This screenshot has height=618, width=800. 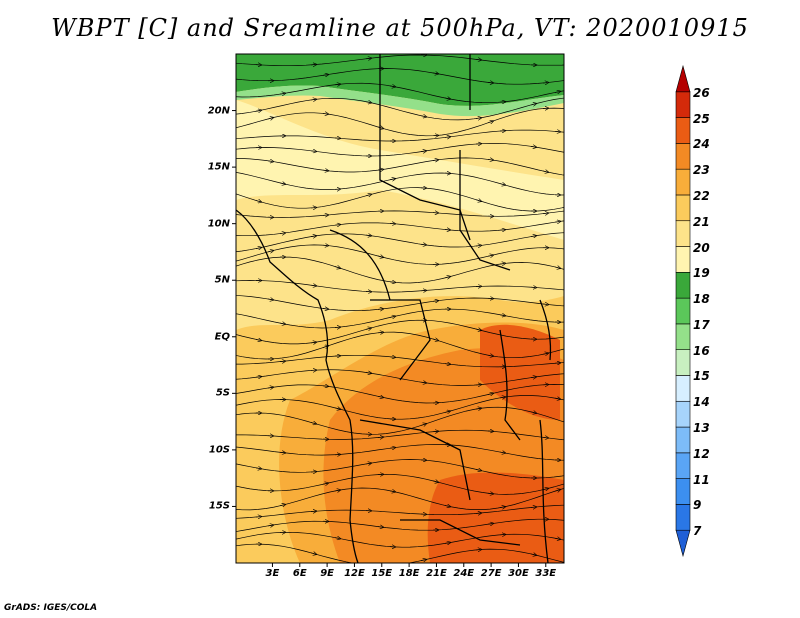 I want to click on colorbar, so click(x=683, y=311).